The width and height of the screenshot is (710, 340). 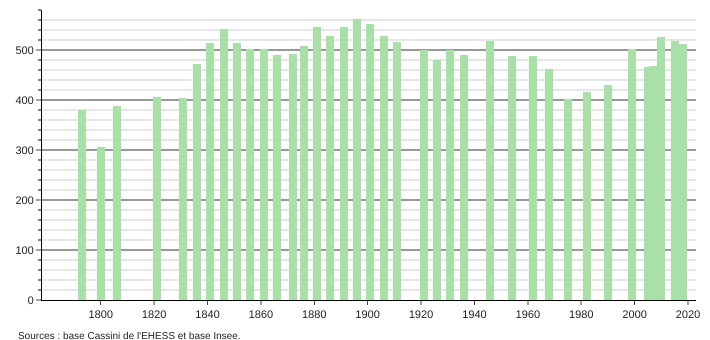 I want to click on y-tick-label: 300, so click(x=24, y=150).